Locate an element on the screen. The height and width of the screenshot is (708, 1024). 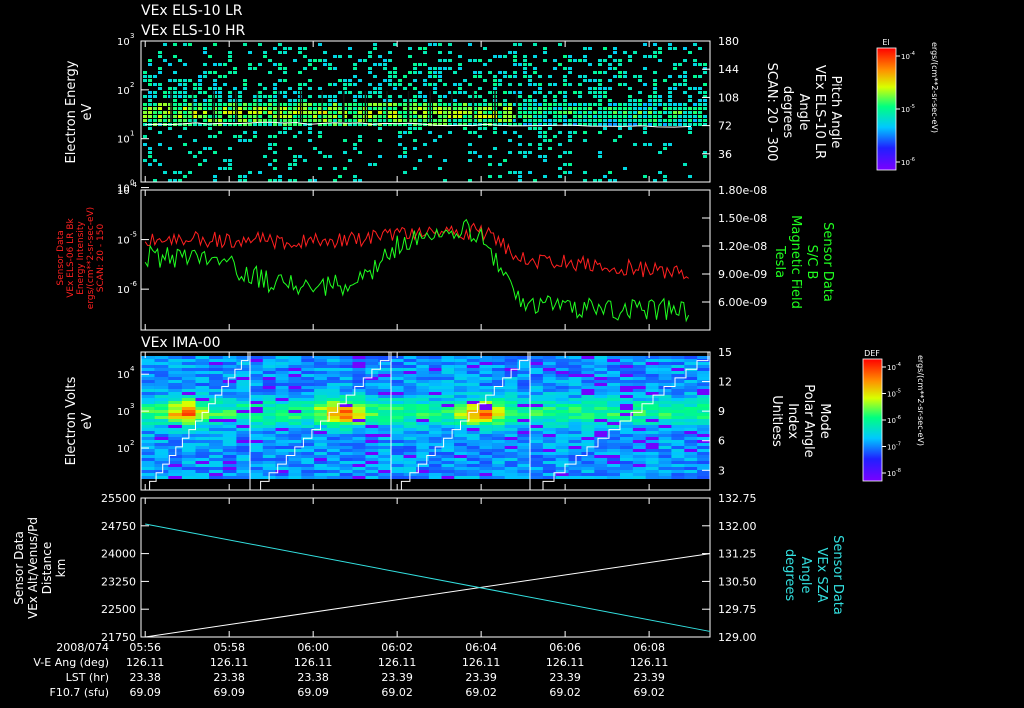
x-row-label: F10.7 (sfu) is located at coordinates (79, 692).